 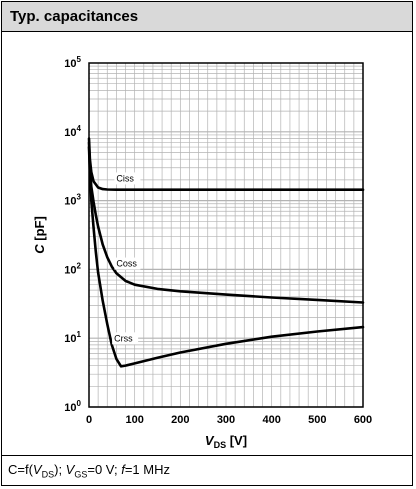 I want to click on series-label-coss: Coss, so click(x=126, y=264).